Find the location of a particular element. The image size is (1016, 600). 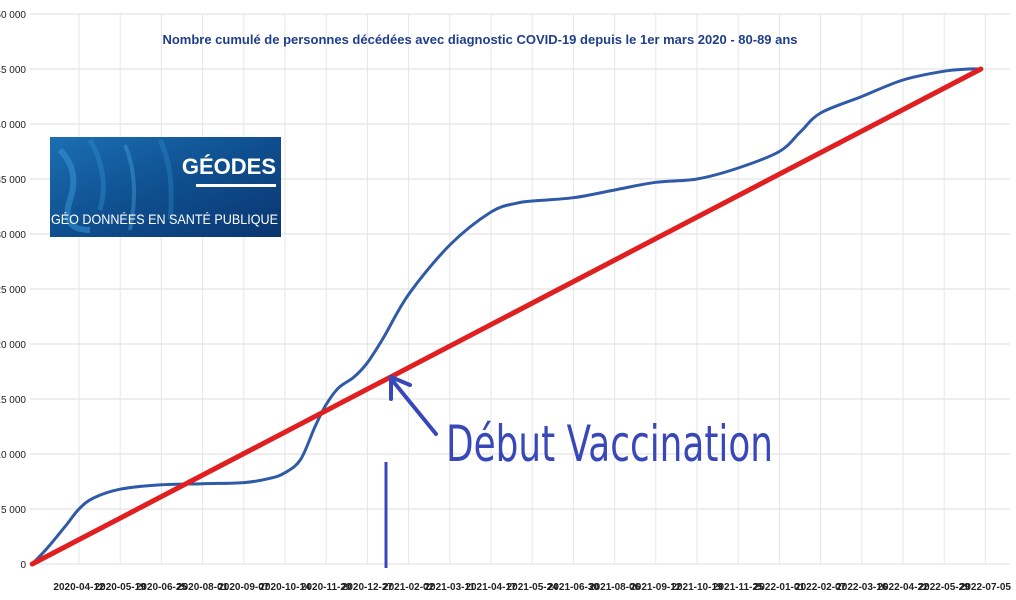

annotation: Début Vaccination is located at coordinates (578, 471).